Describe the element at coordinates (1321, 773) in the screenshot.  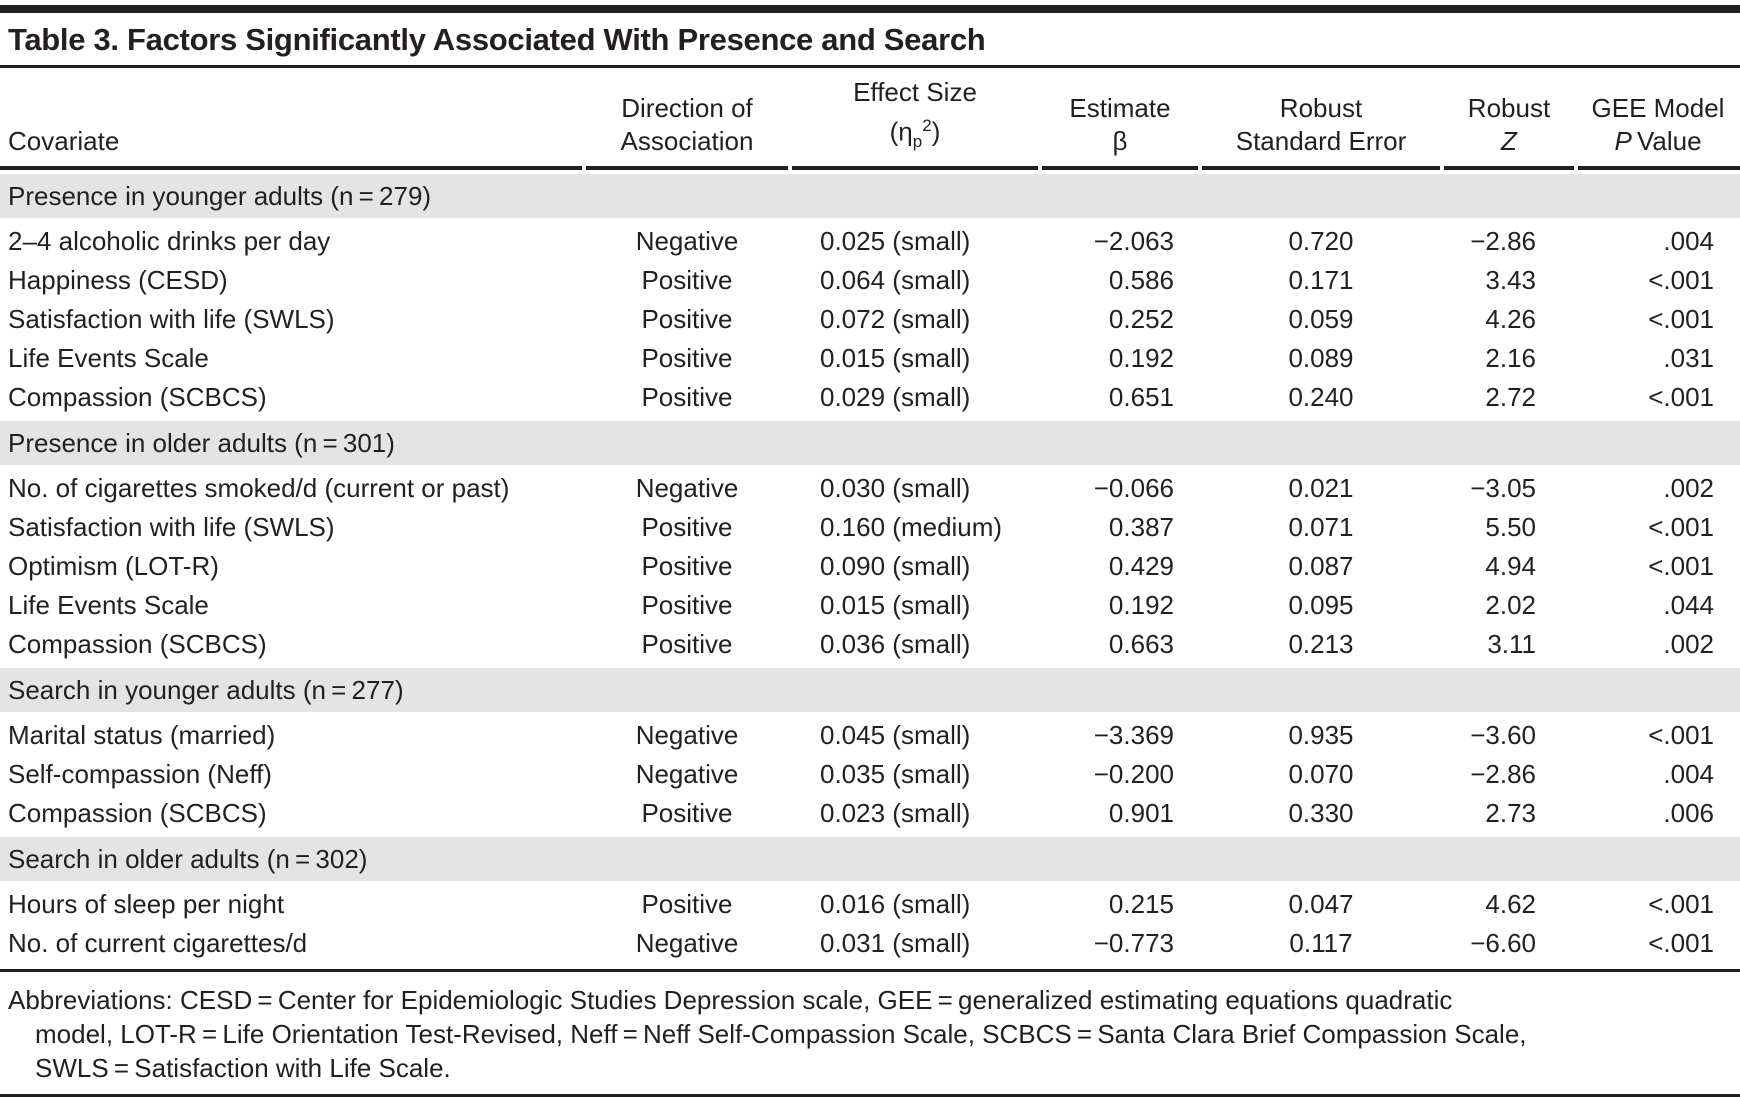
I see `cell-robust-se: 0.070` at that location.